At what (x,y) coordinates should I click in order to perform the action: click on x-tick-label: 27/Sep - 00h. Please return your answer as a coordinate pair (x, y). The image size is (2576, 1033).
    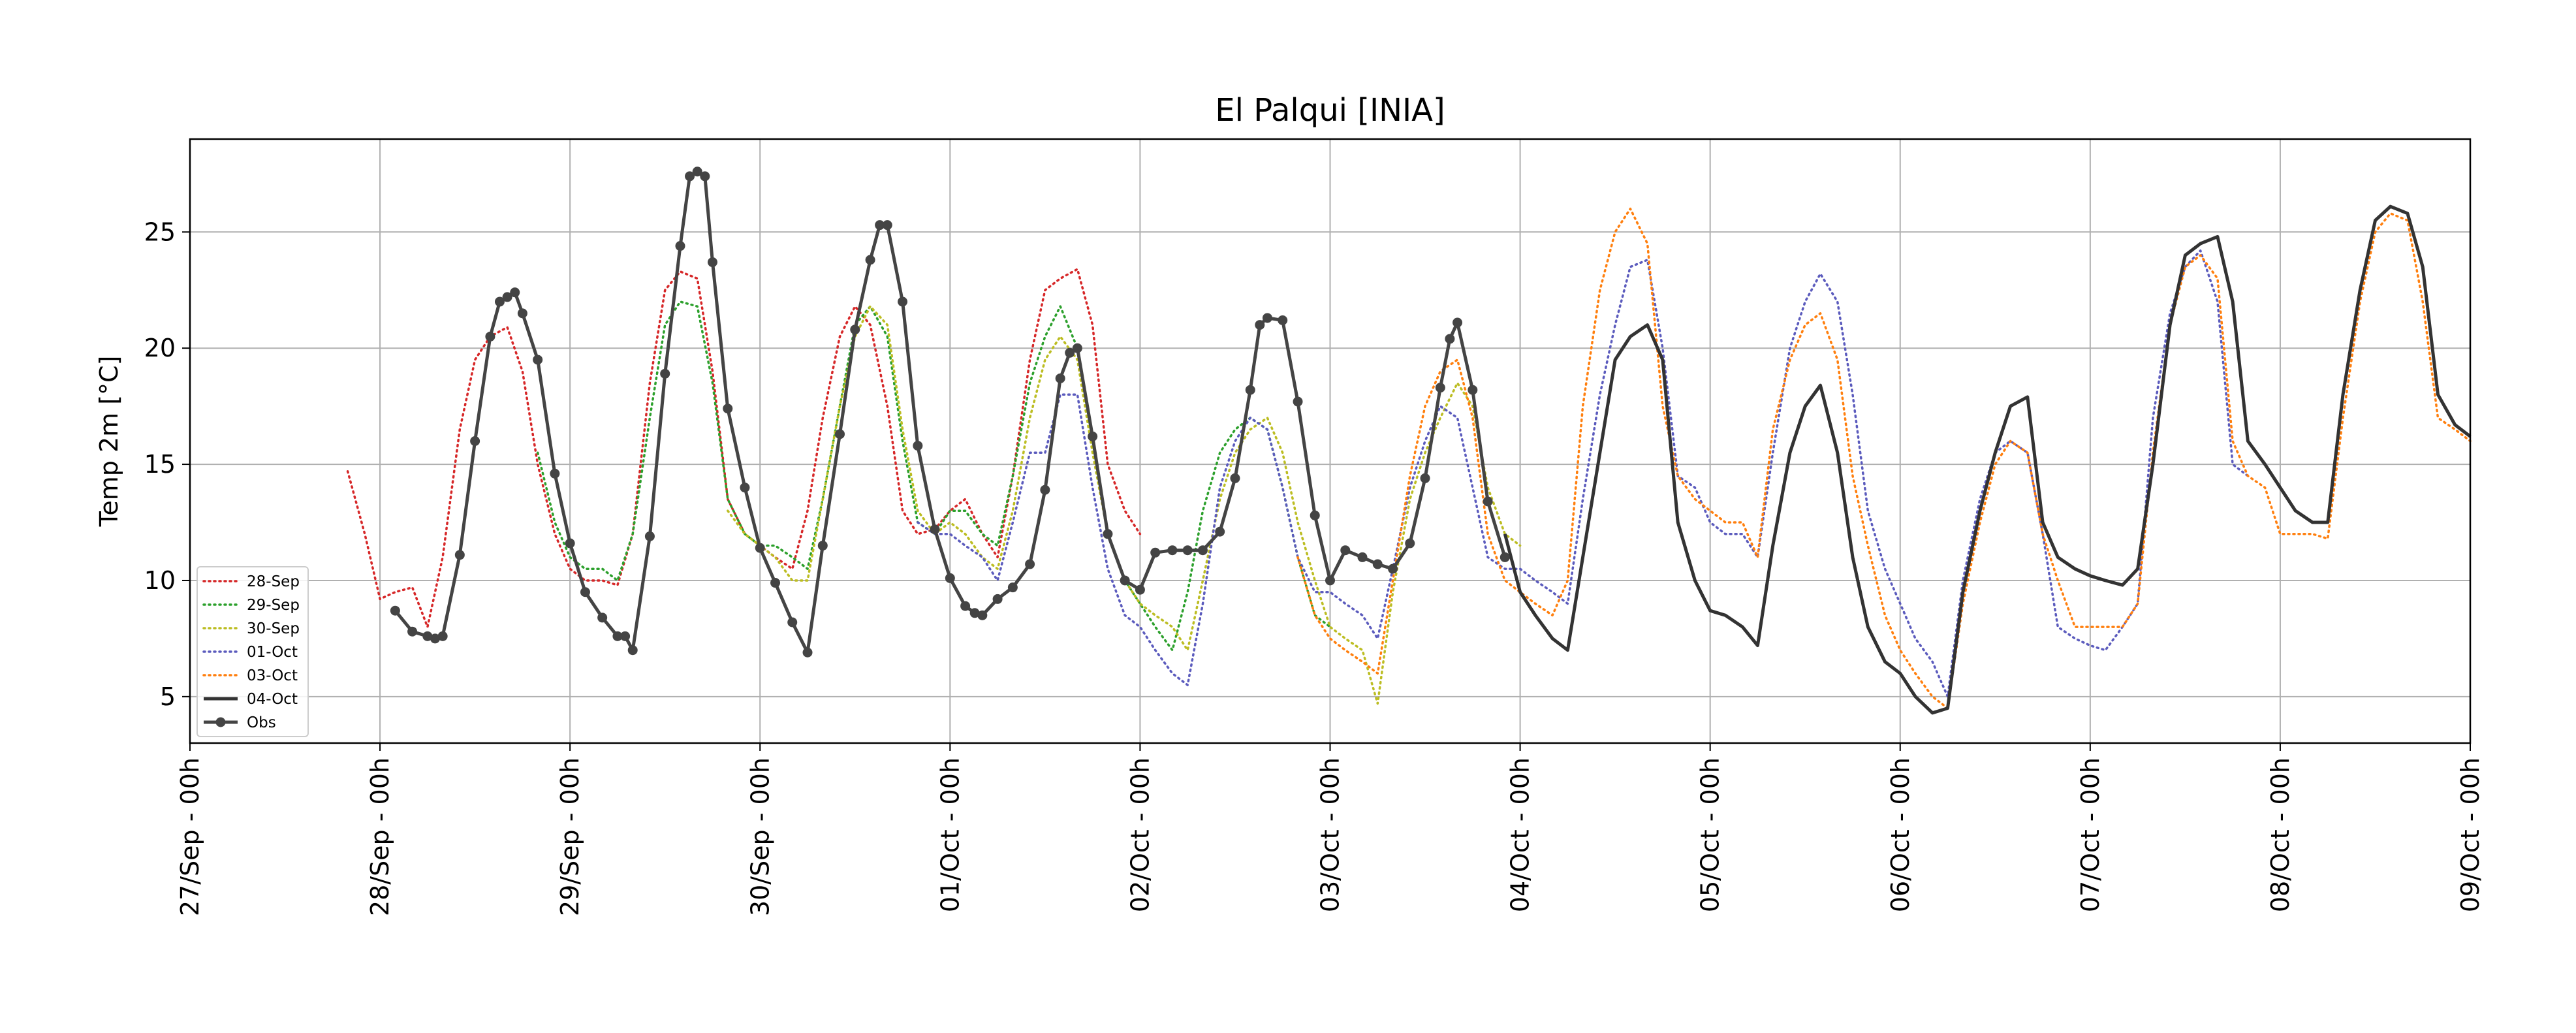
    Looking at the image, I should click on (190, 837).